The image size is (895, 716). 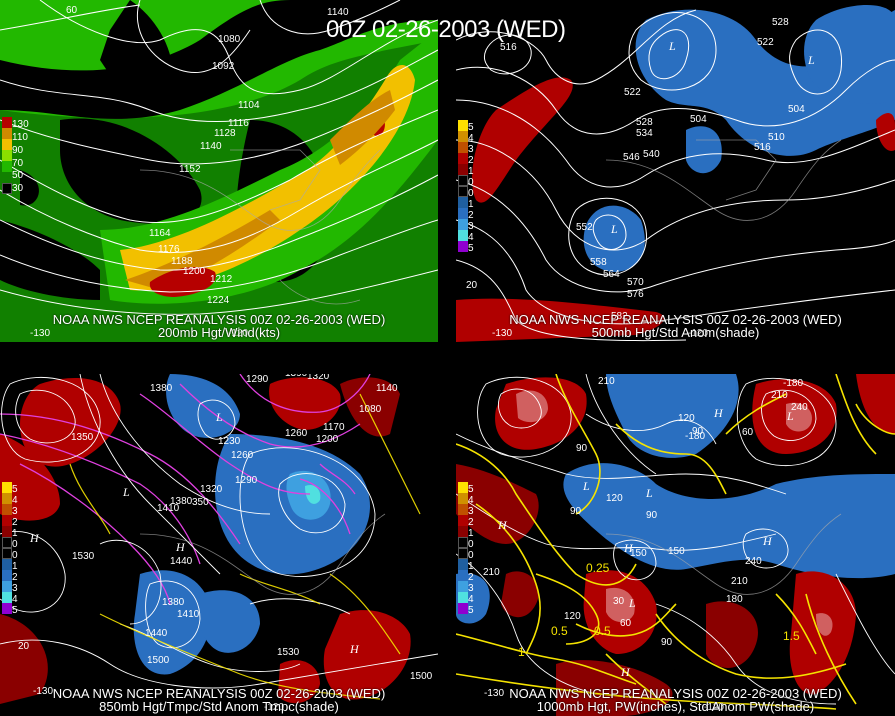 I want to click on contour-label: 1116, so click(x=238, y=123).